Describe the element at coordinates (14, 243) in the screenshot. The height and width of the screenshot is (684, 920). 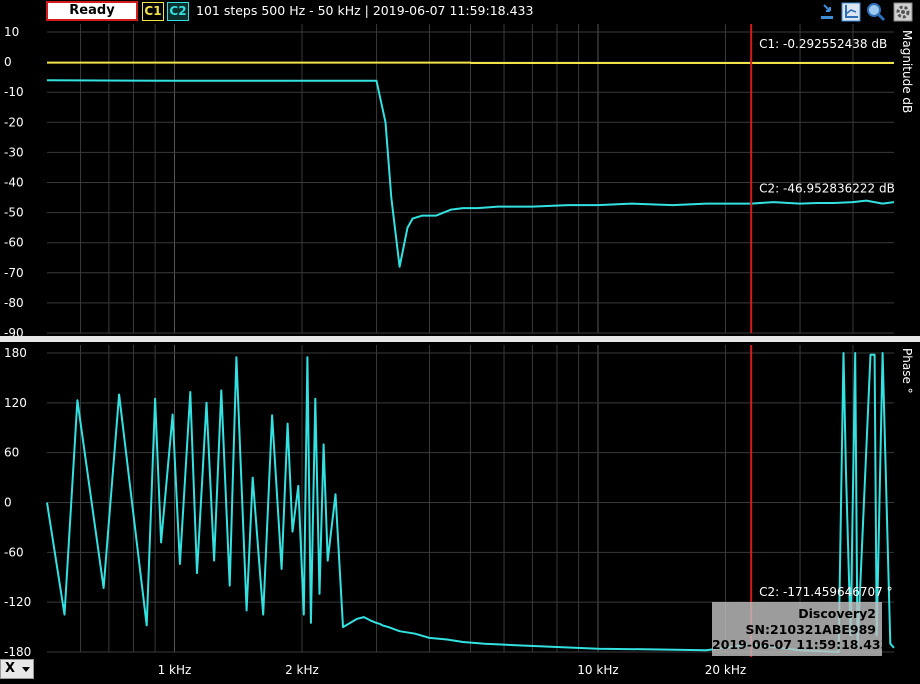
I see `magnitude-y-tick-label: -60` at that location.